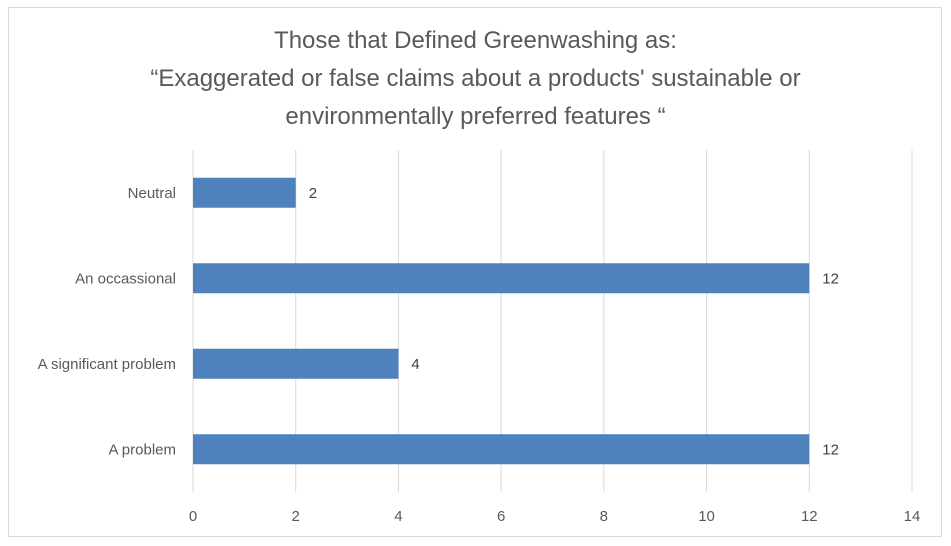 Image resolution: width=951 pixels, height=546 pixels. What do you see at coordinates (142, 449) in the screenshot?
I see `category-label-a-problem: A problem` at bounding box center [142, 449].